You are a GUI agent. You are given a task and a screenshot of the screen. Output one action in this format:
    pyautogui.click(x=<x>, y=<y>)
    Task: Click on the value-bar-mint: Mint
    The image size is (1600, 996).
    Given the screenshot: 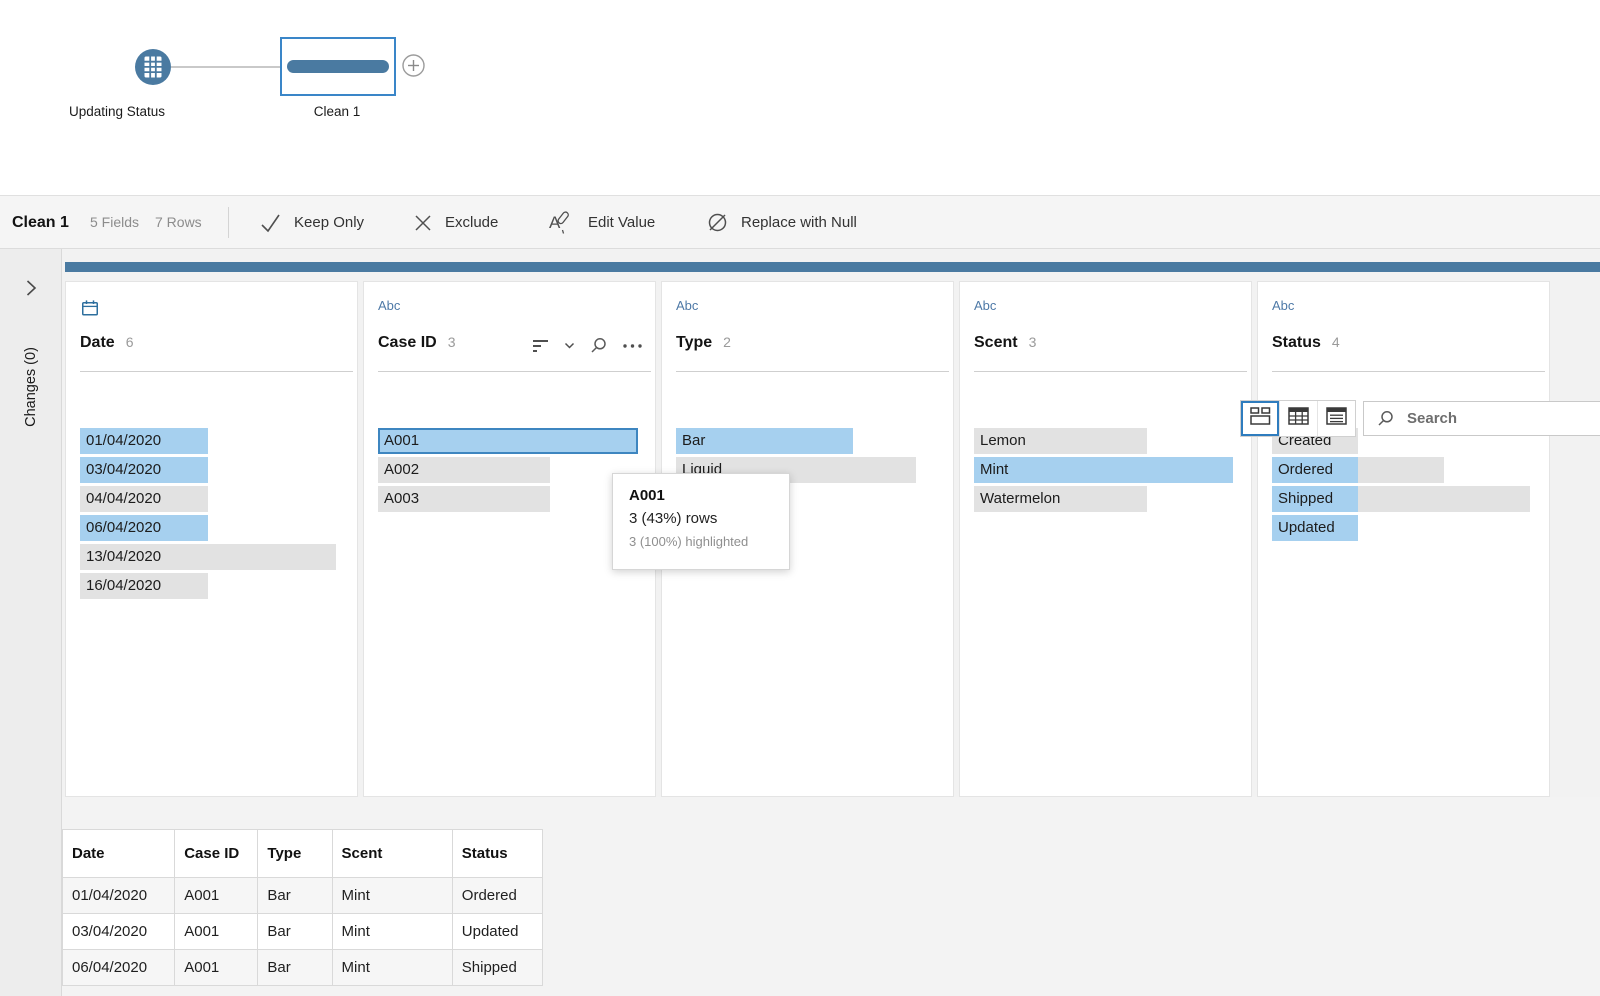 What is the action you would take?
    pyautogui.click(x=1110, y=470)
    